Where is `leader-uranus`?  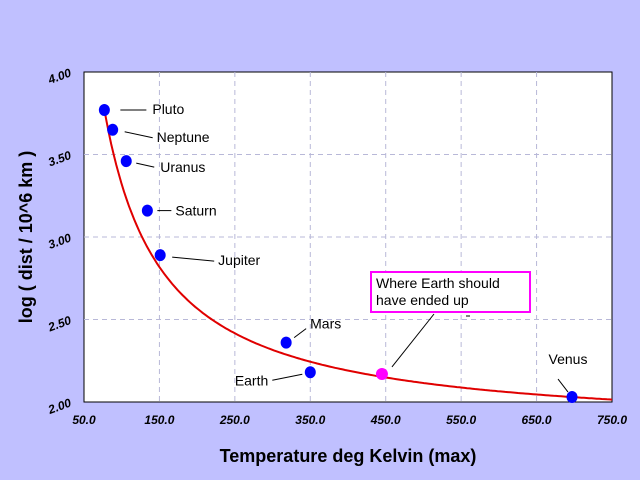
leader-uranus is located at coordinates (145, 165).